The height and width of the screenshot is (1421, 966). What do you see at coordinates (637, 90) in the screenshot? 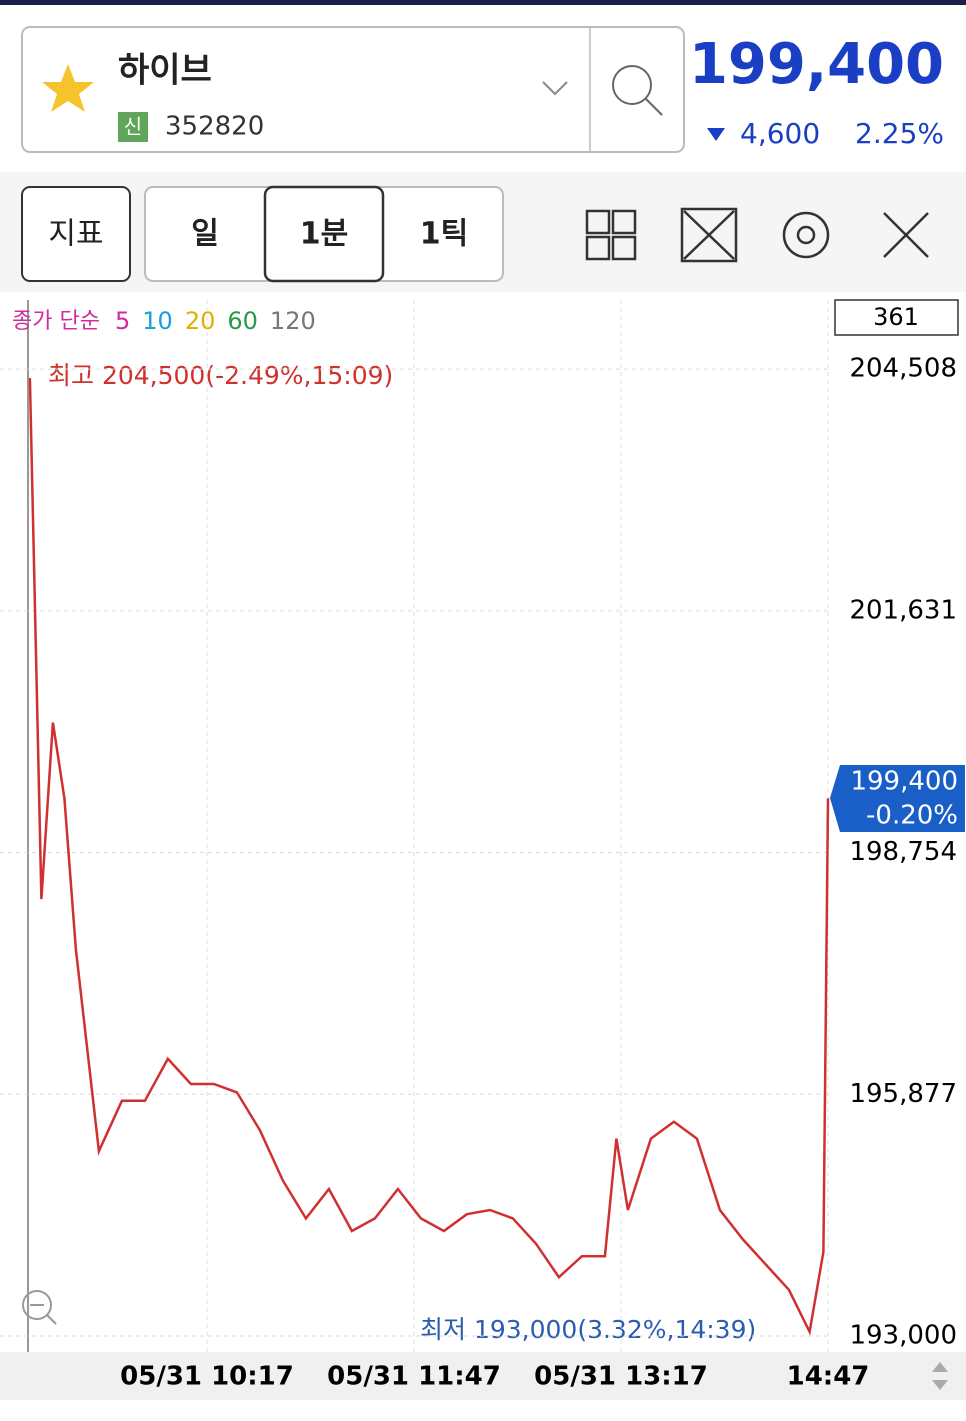
I see `search-icon` at bounding box center [637, 90].